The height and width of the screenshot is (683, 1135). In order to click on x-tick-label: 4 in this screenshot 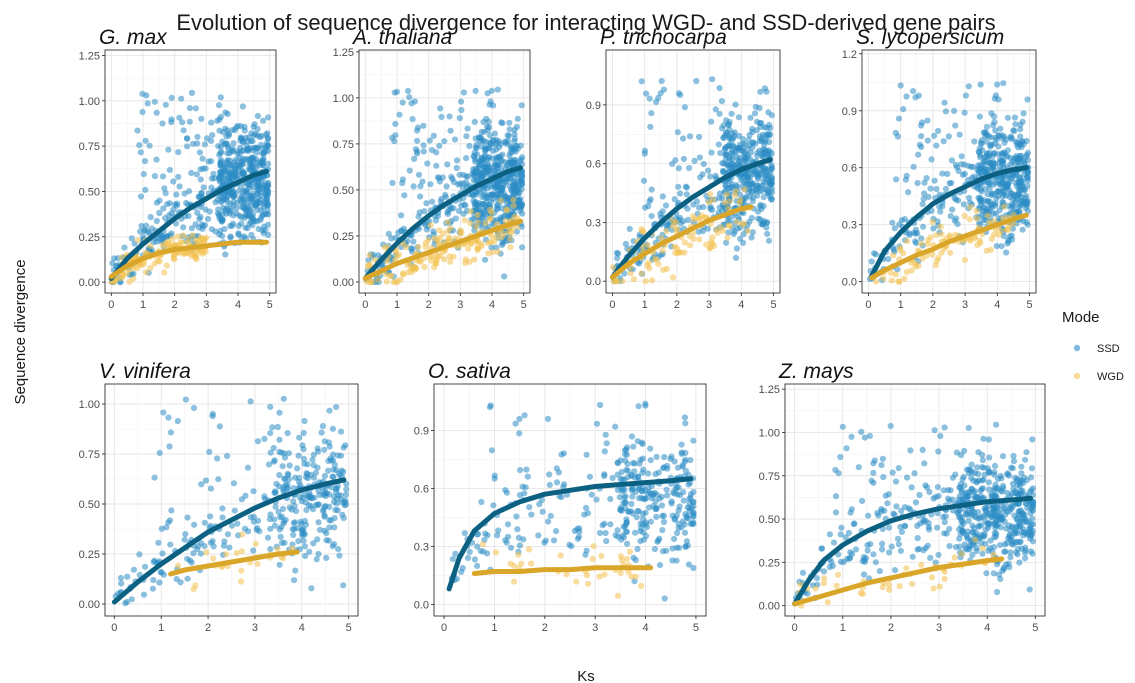, I will do `click(238, 305)`.